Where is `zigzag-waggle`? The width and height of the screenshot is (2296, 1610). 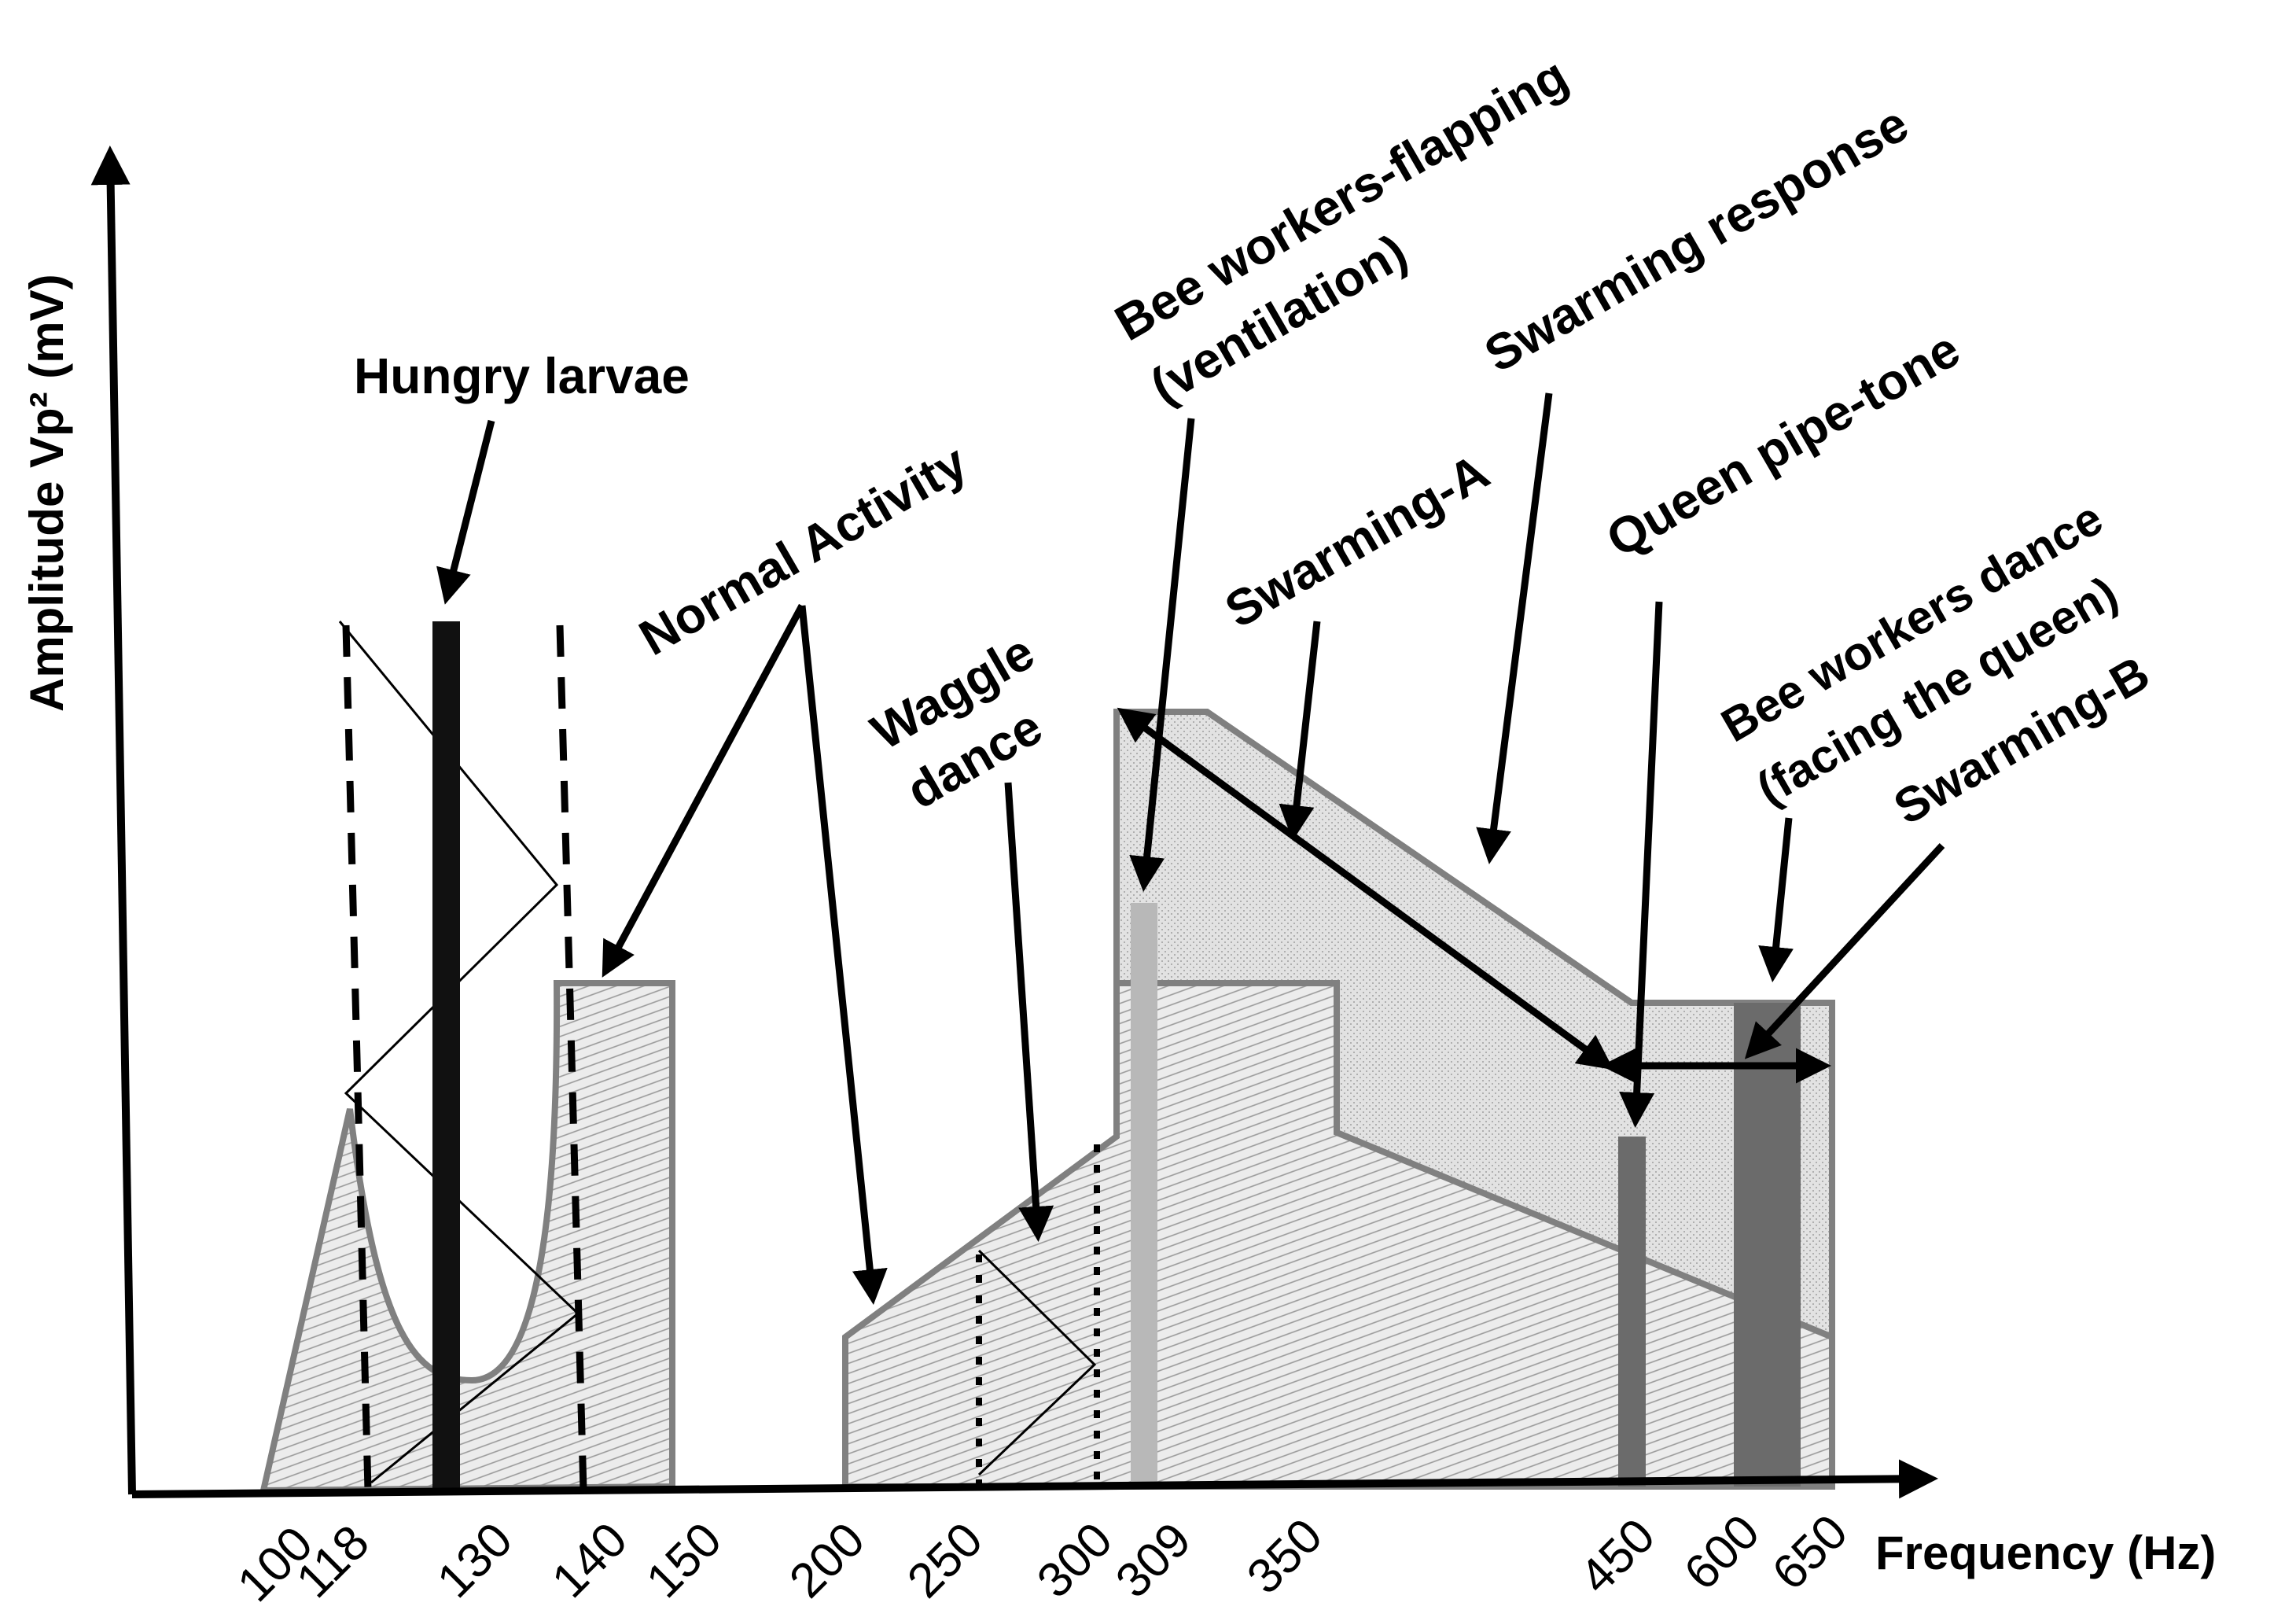 zigzag-waggle is located at coordinates (1037, 1362).